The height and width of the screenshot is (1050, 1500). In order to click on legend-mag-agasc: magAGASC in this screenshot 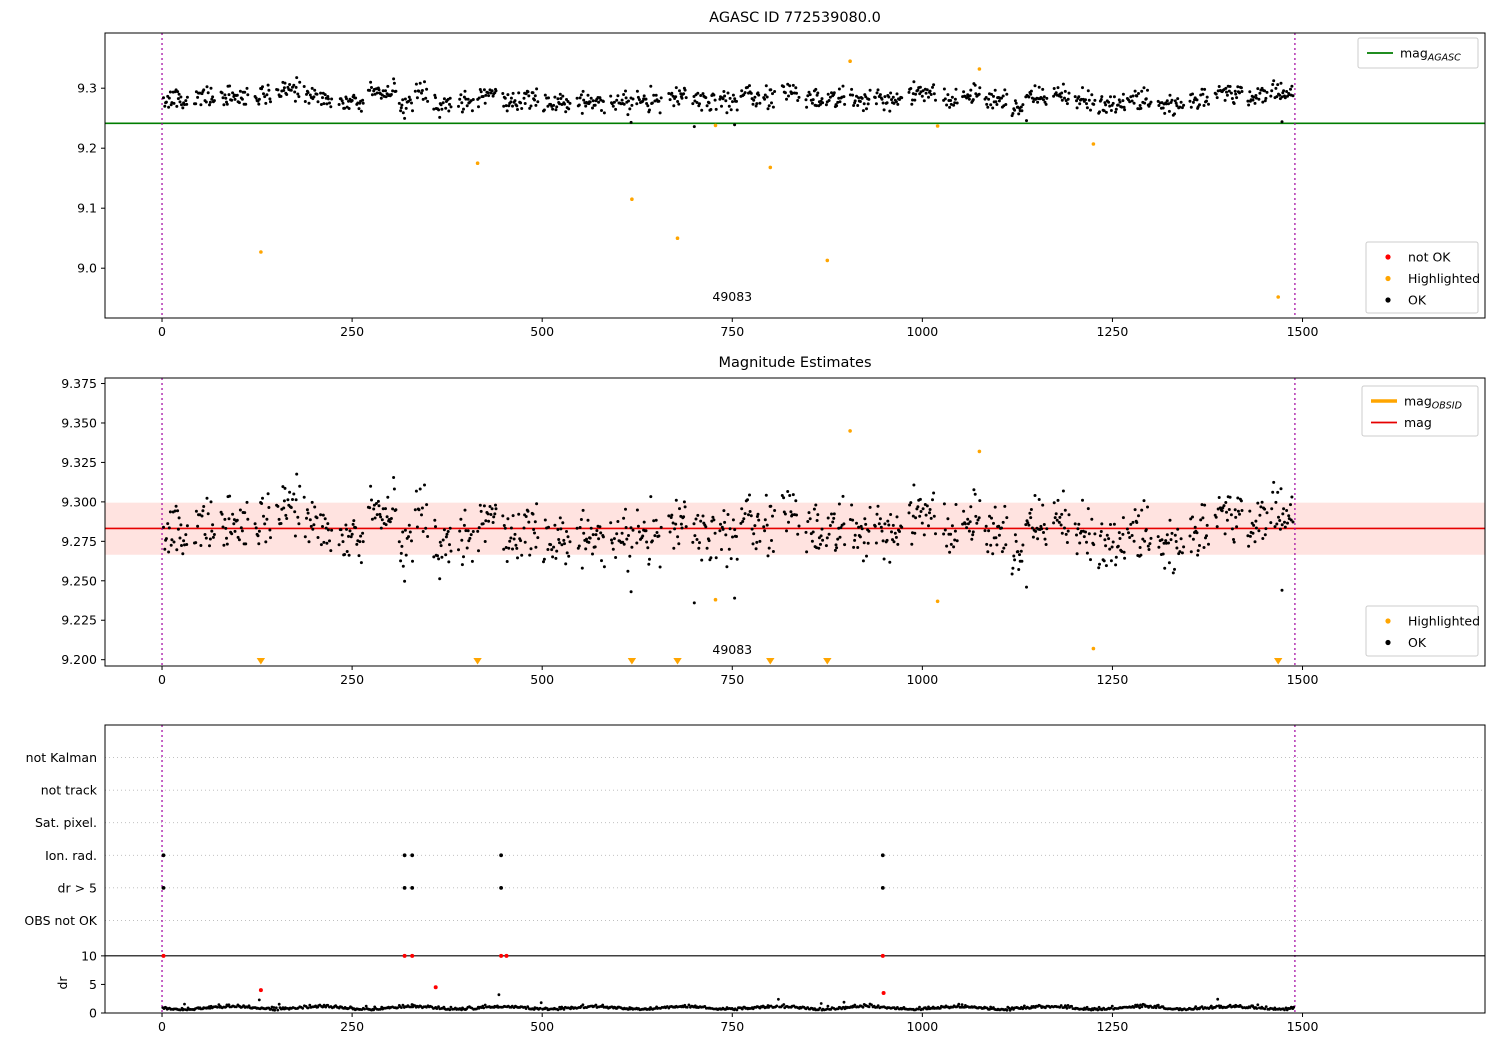, I will do `click(1418, 53)`.